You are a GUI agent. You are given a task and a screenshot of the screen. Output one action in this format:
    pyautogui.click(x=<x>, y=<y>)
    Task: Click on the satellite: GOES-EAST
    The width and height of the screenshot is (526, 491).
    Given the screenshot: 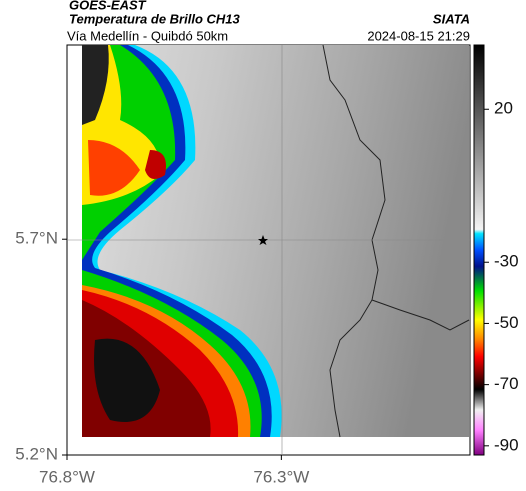 What is the action you would take?
    pyautogui.click(x=108, y=6)
    